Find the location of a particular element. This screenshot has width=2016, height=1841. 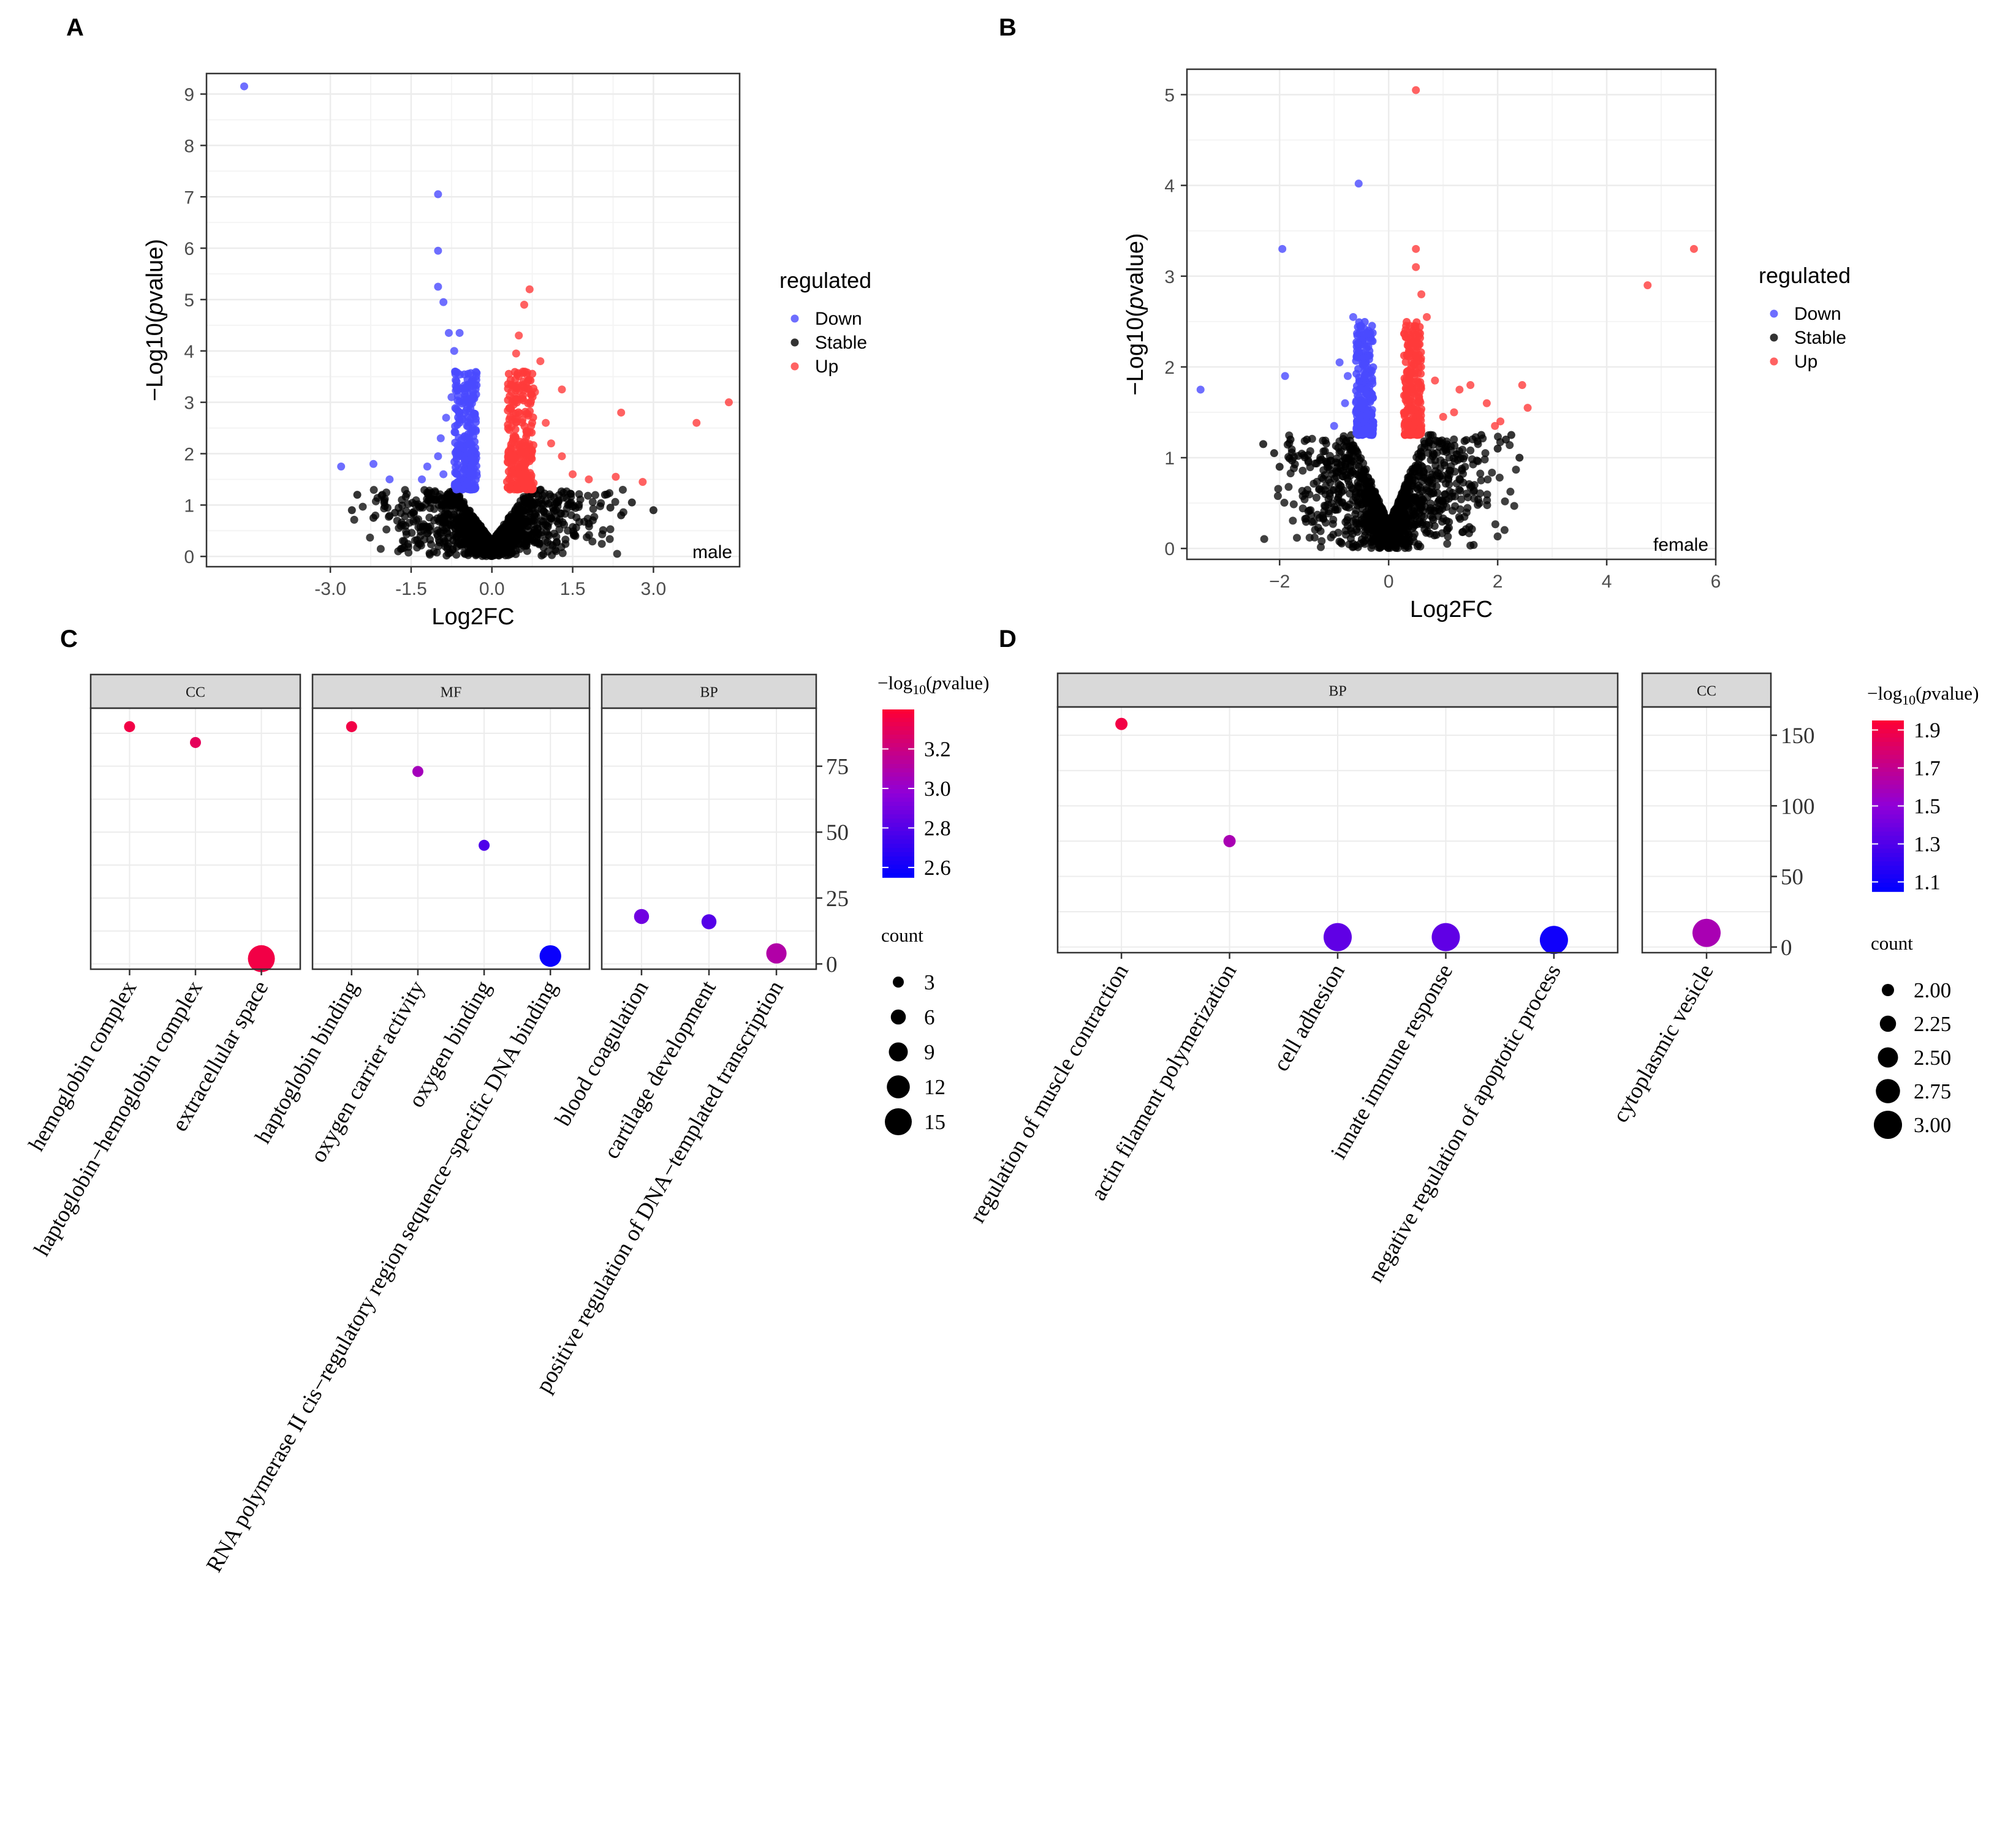

panel-label-c: C is located at coordinates (69, 639).